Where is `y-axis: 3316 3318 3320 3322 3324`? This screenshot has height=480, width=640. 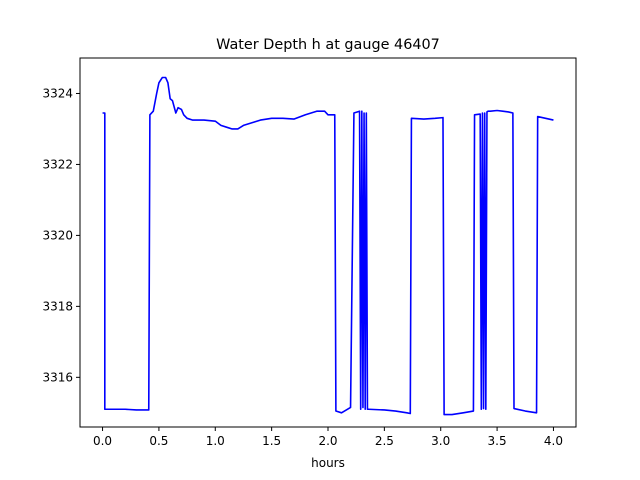
y-axis: 3316 3318 3320 3322 3324 is located at coordinates (61, 235).